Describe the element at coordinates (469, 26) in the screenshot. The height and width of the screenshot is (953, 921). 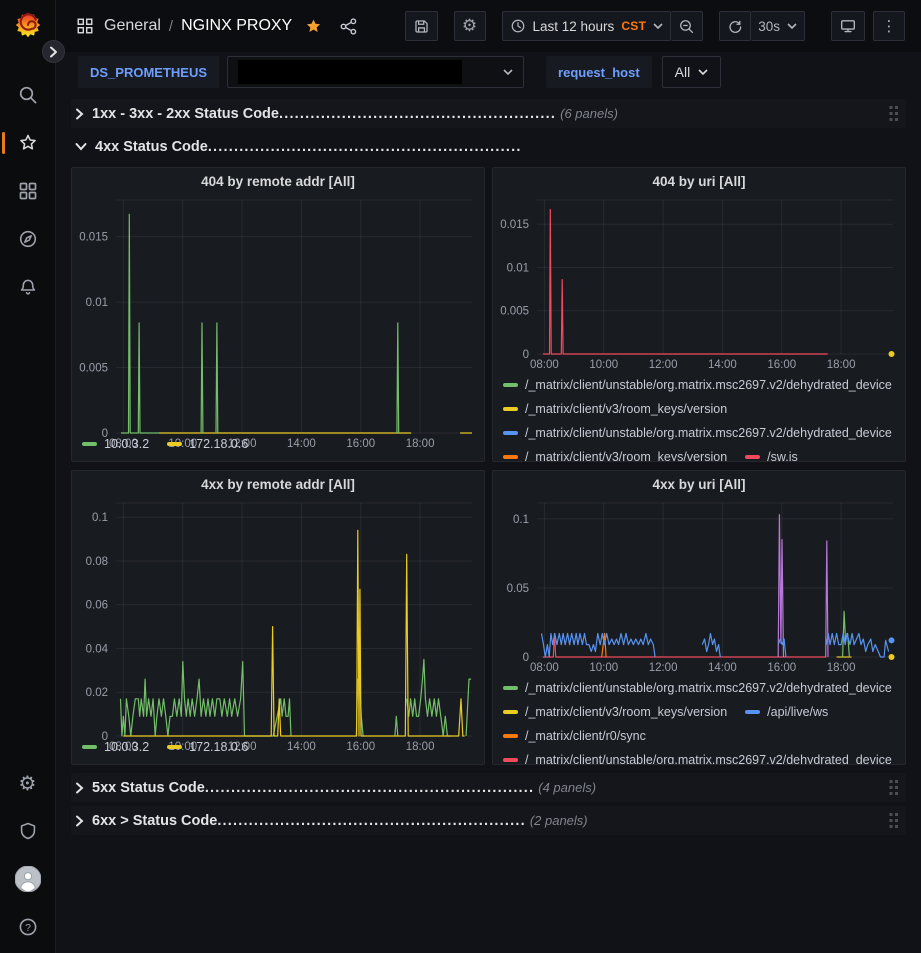
I see `dashboard-settings-button: ⚙` at that location.